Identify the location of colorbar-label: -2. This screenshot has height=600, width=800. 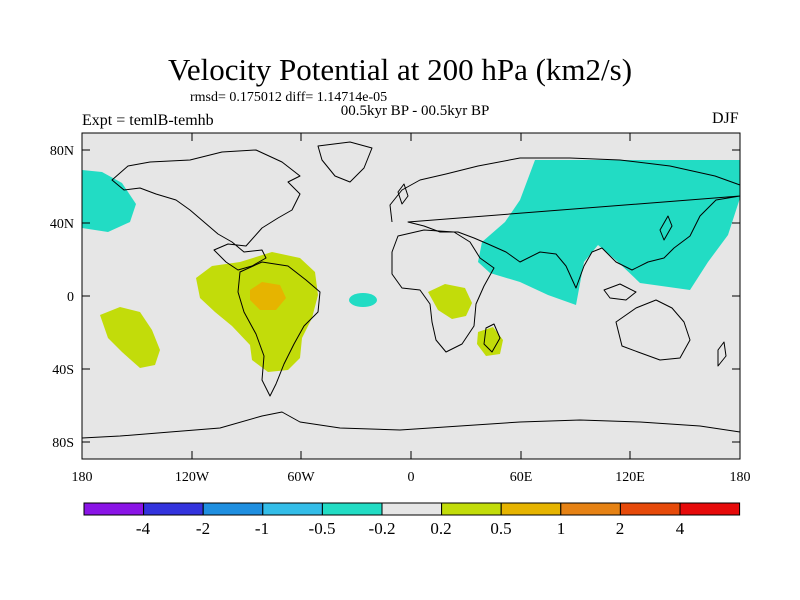
(203, 528).